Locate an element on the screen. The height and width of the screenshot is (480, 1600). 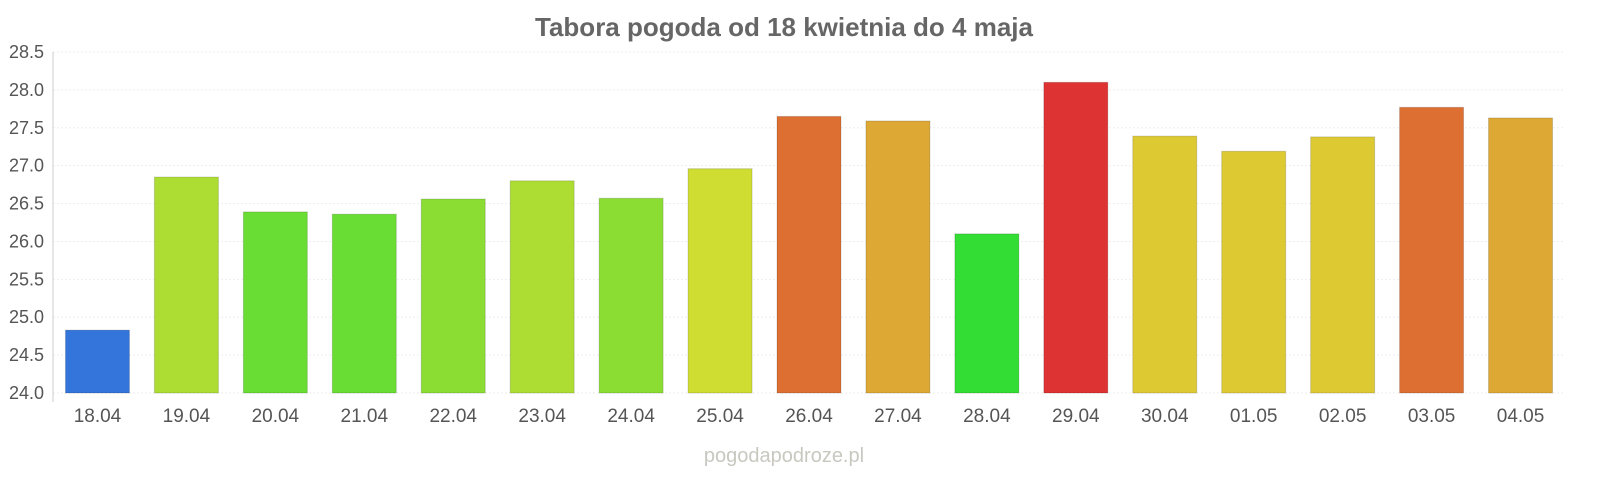
x-tick-label: 19.04 is located at coordinates (187, 416).